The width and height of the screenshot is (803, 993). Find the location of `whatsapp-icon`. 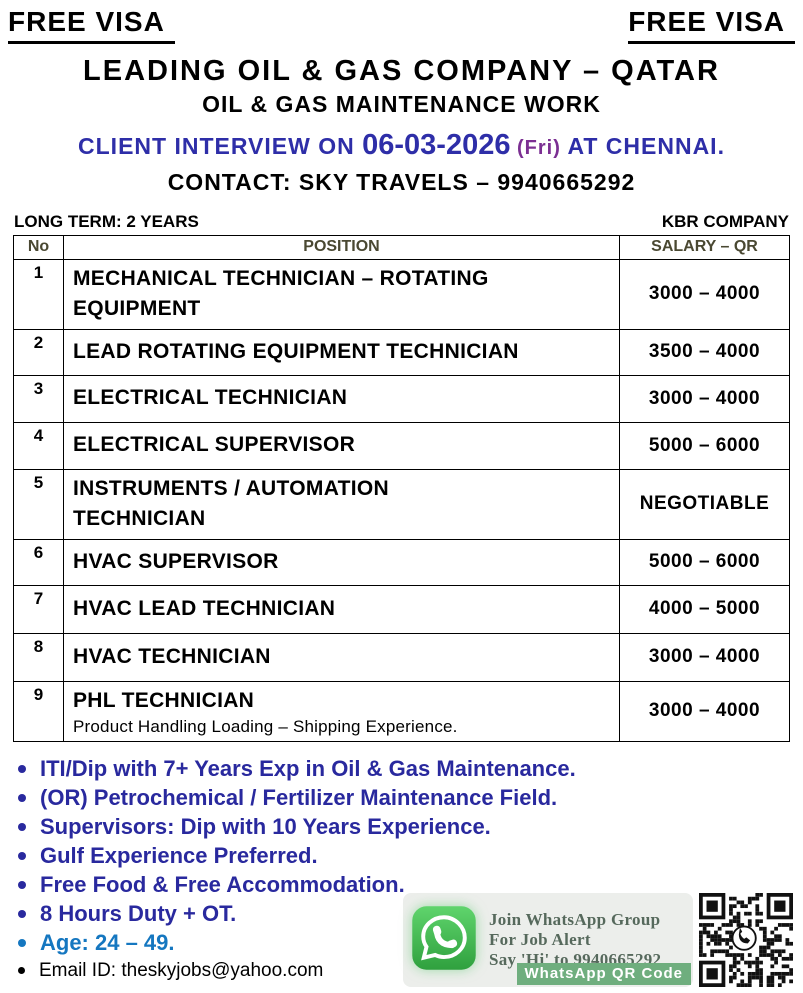

whatsapp-icon is located at coordinates (444, 940).